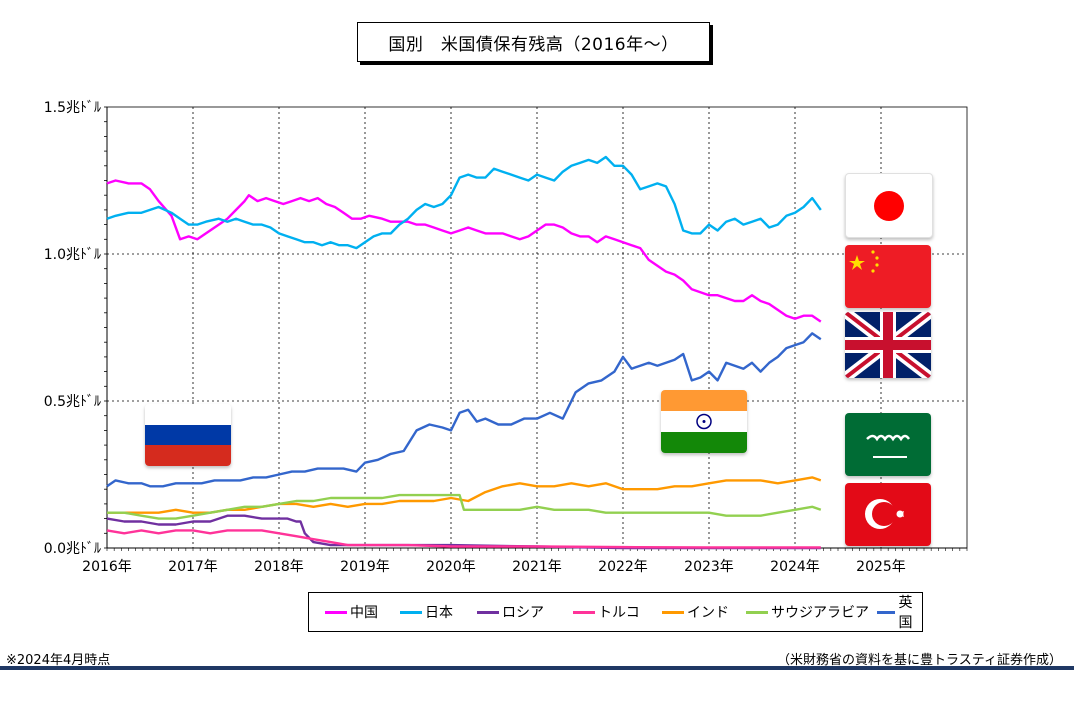  What do you see at coordinates (623, 567) in the screenshot?
I see `x-tick-label: 2022年` at bounding box center [623, 567].